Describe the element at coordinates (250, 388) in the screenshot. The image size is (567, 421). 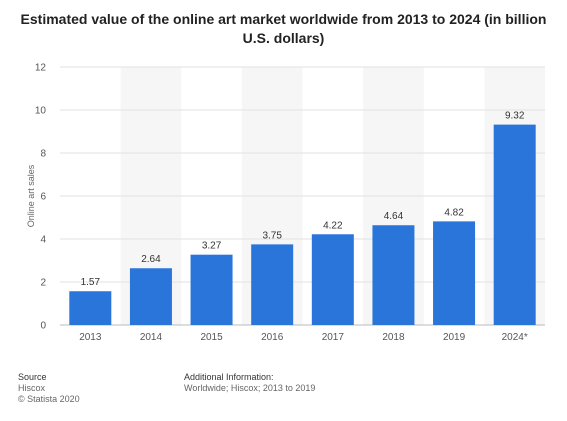
I see `info-text: Worldwide; Hiscox; 2013 to 2019` at that location.